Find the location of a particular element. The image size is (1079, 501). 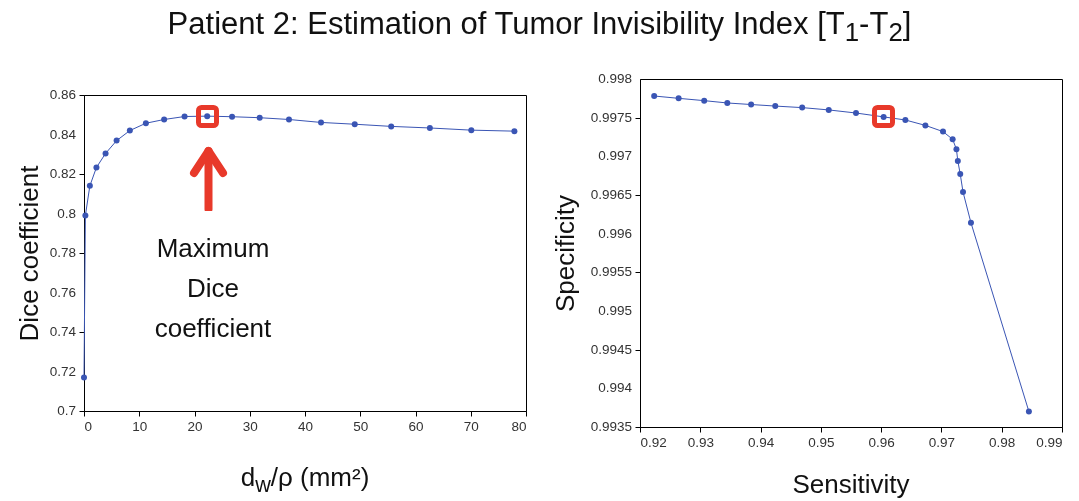

y-tick-label: 0.76 is located at coordinates (62, 292).